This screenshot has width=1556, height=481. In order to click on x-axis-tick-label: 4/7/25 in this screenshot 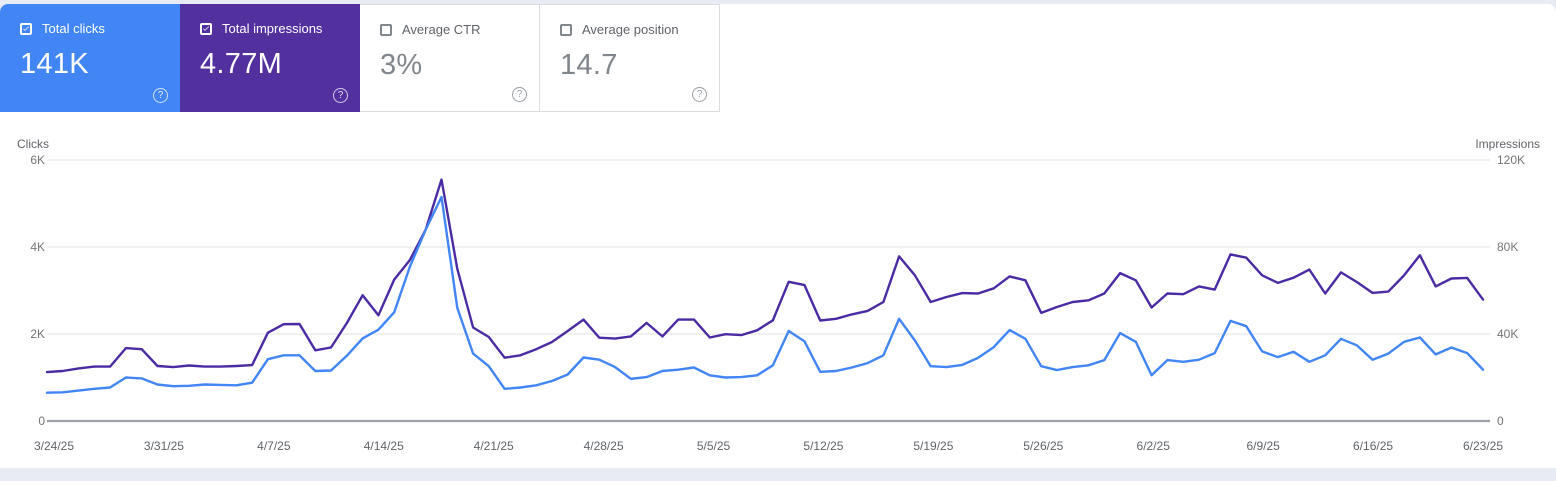, I will do `click(274, 446)`.